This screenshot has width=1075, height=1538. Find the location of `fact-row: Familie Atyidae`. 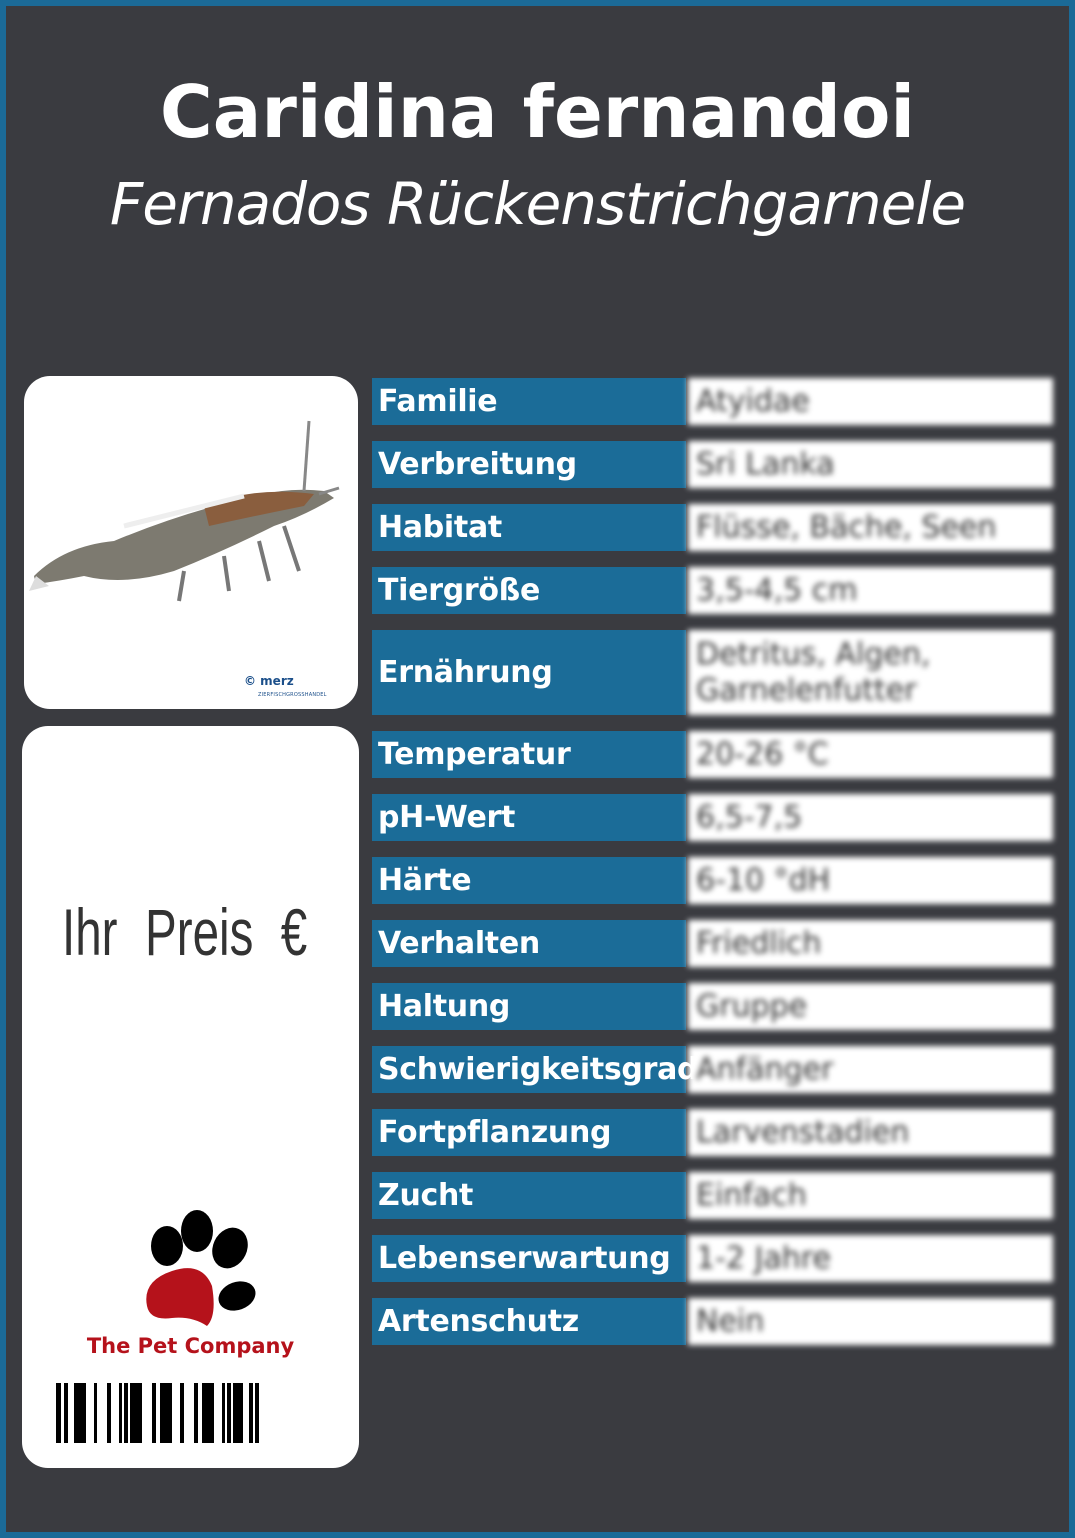

fact-row: Familie Atyidae is located at coordinates (712, 401).